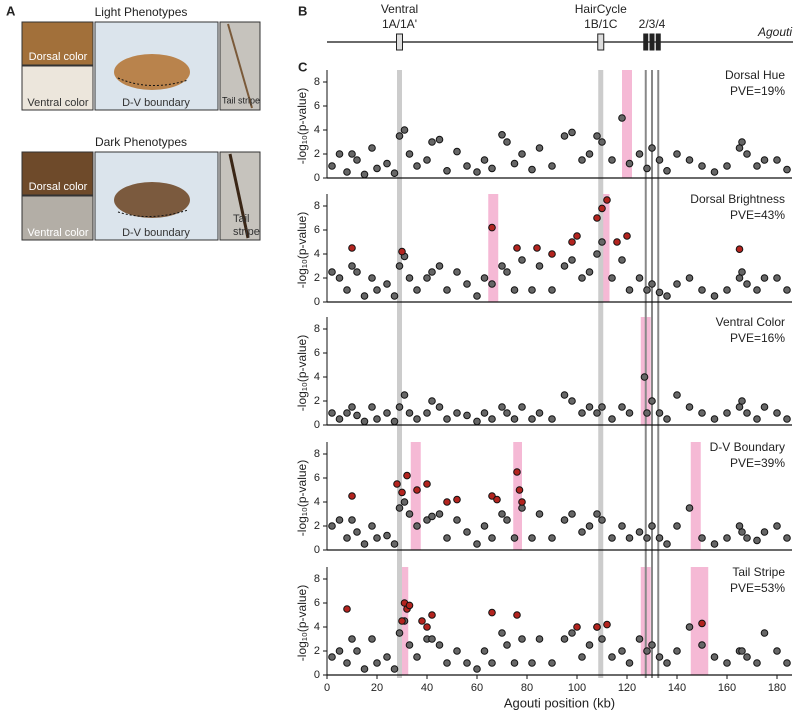 This screenshot has width=800, height=711. What do you see at coordinates (58, 187) in the screenshot?
I see `photo-caption: Dorsal color` at bounding box center [58, 187].